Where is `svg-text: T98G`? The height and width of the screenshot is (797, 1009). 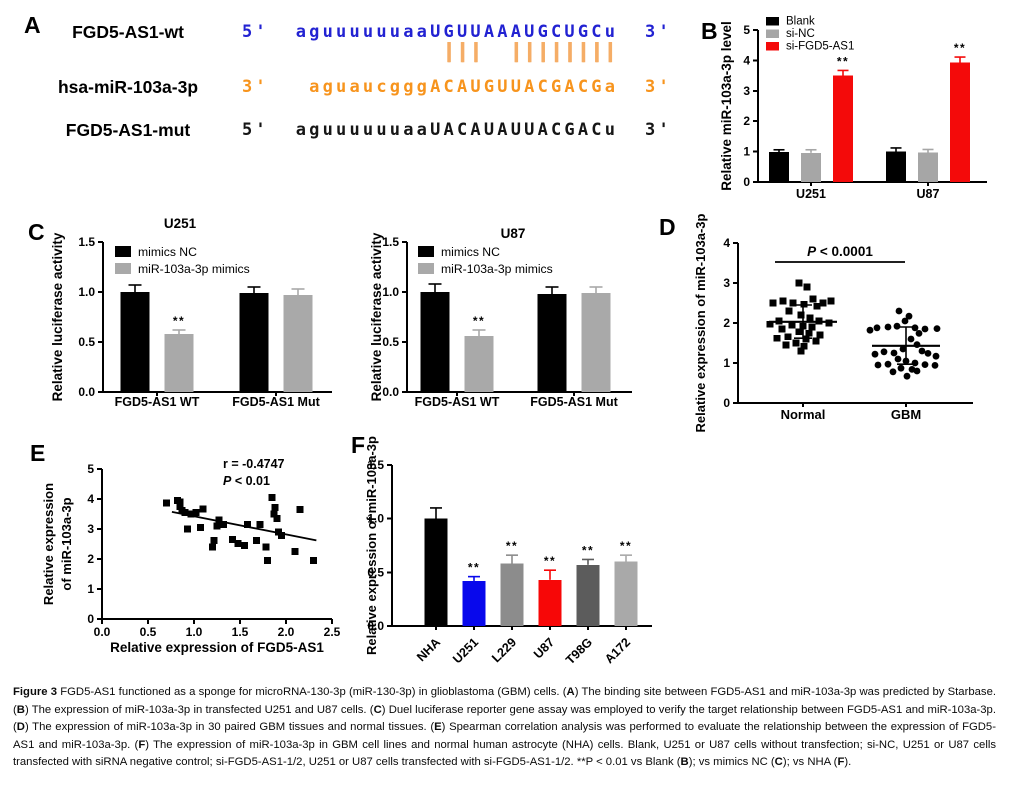
svg-text: T98G is located at coordinates (579, 651).